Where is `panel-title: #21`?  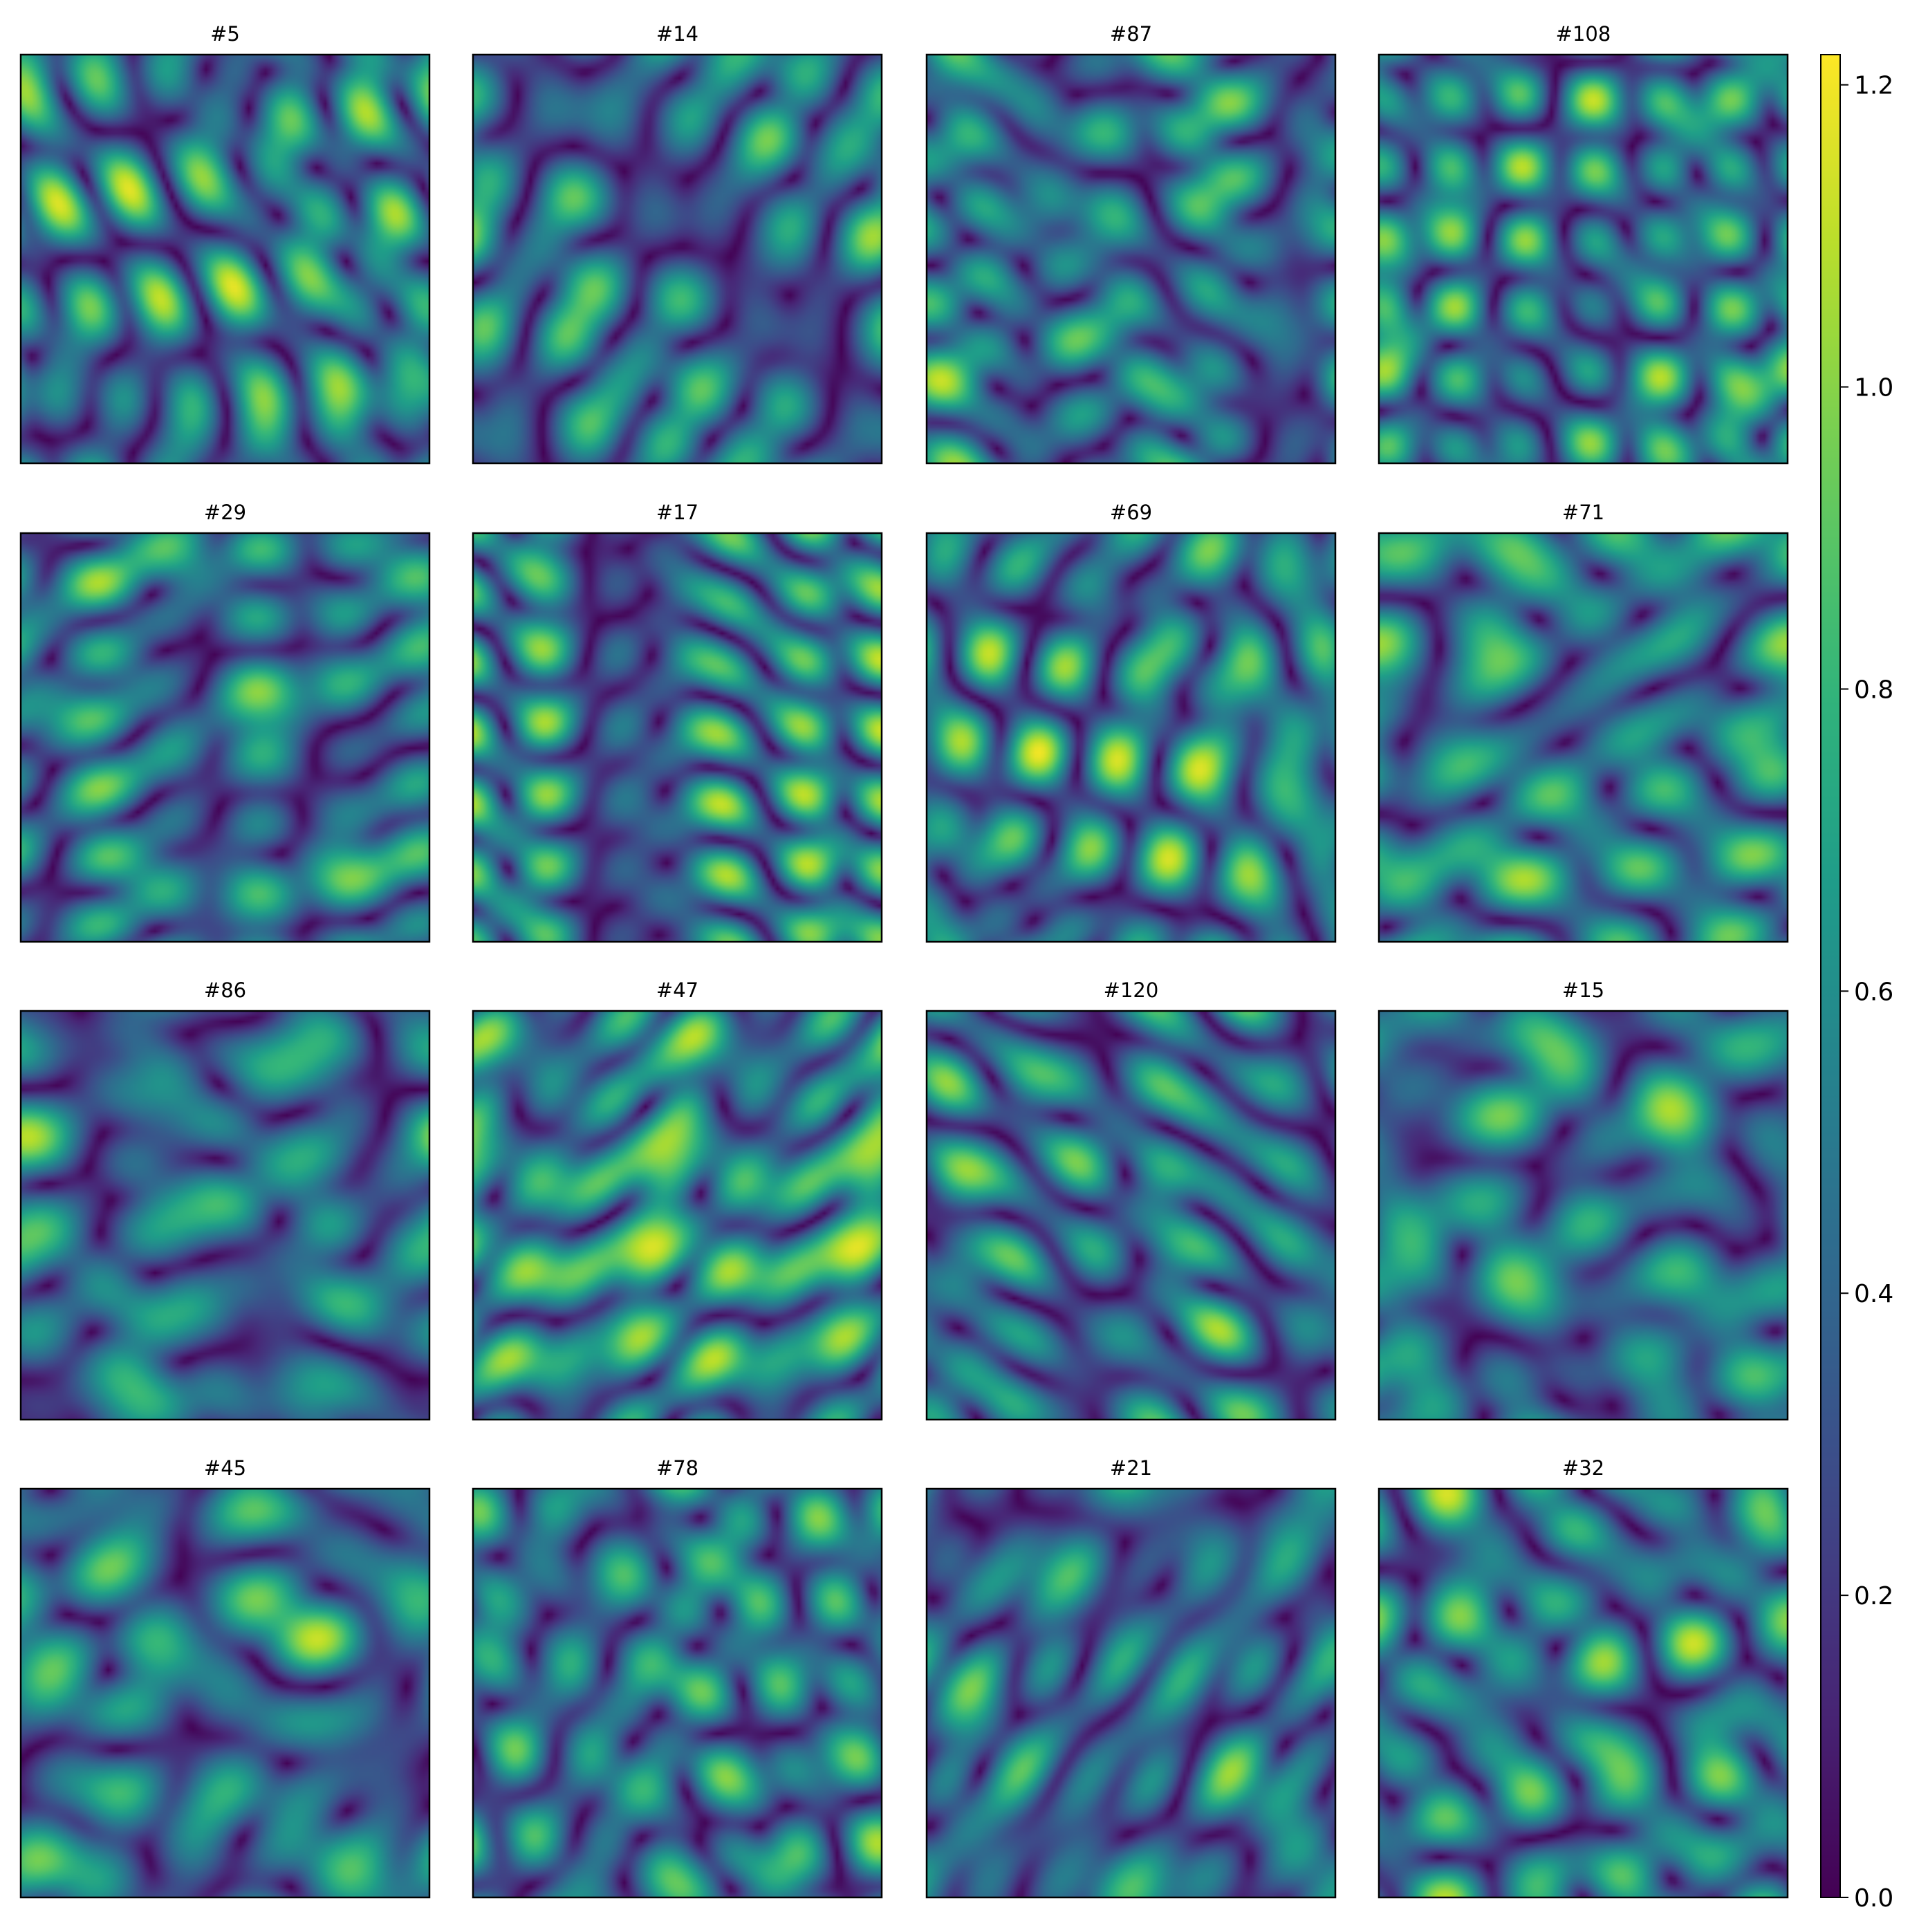
panel-title: #21 is located at coordinates (1131, 1468).